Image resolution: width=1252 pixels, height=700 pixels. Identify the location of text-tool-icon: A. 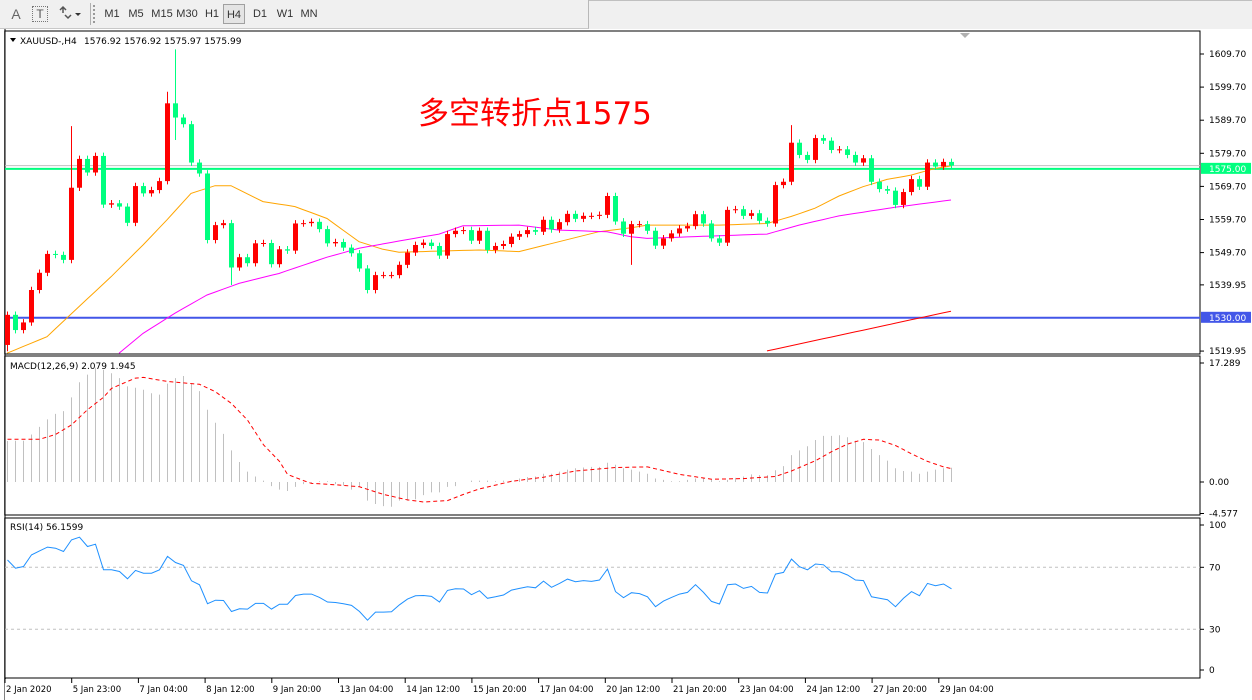
(16, 14).